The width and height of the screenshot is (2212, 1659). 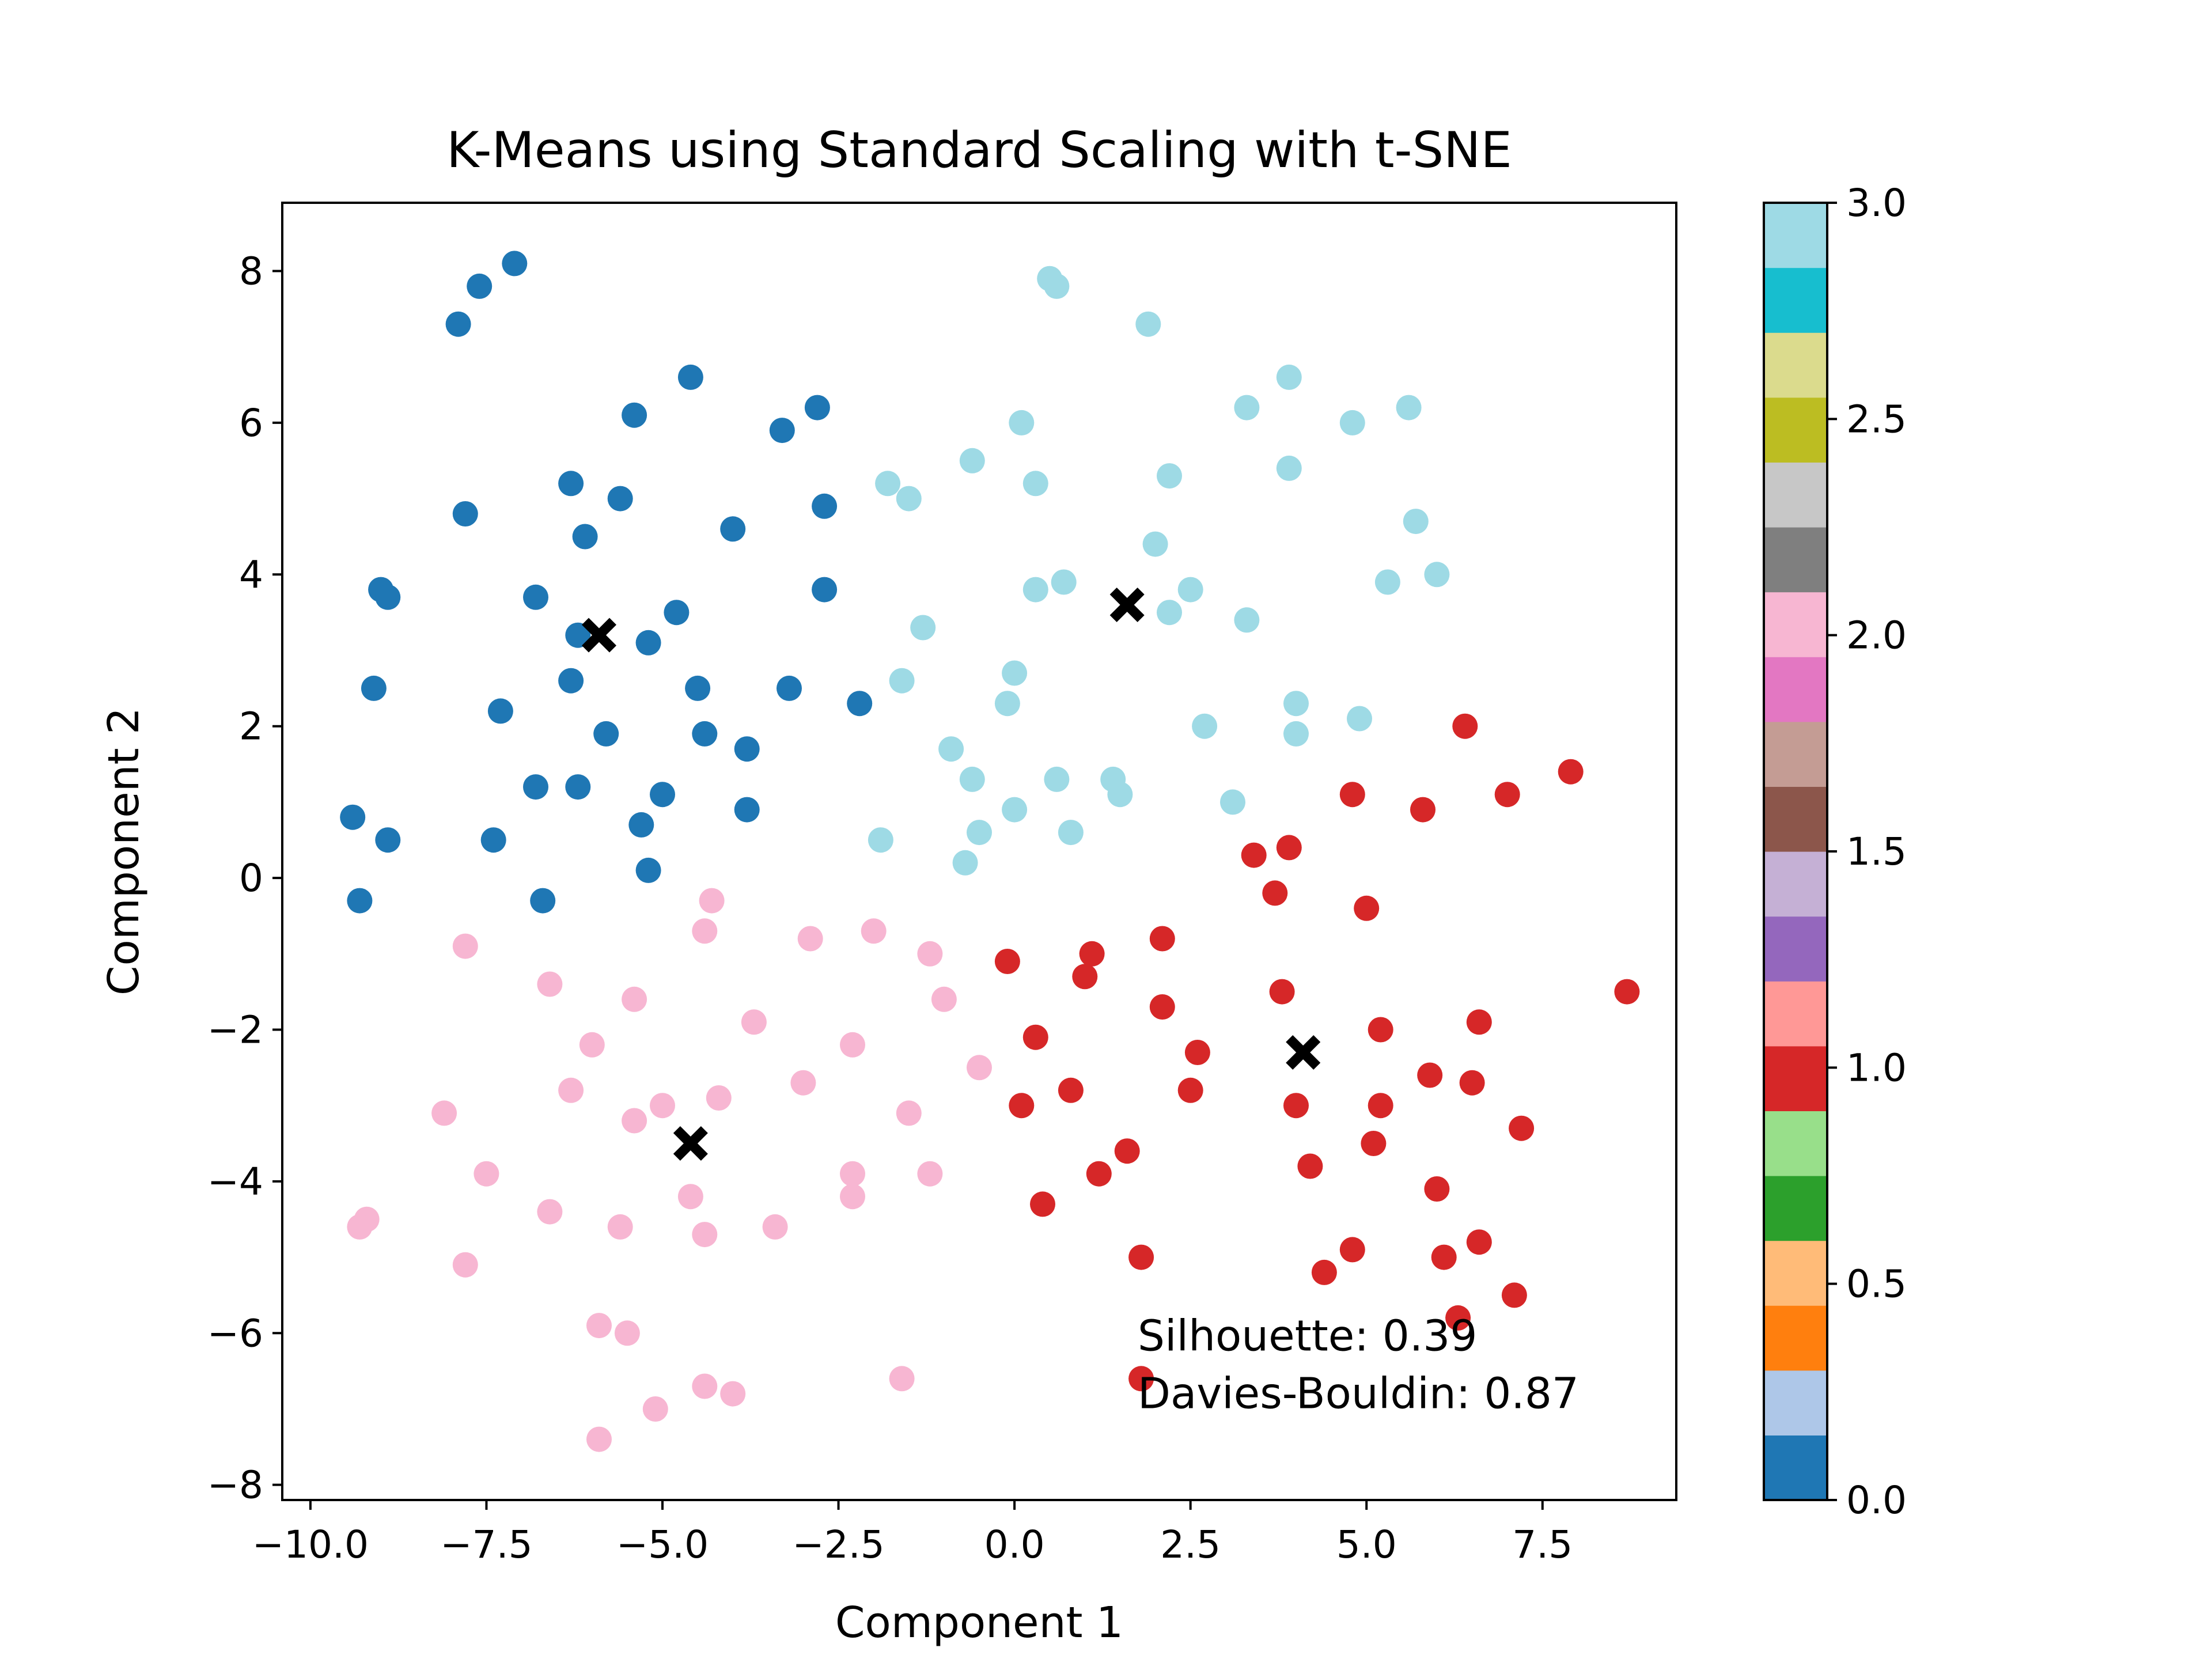 What do you see at coordinates (235, 1029) in the screenshot?
I see `y-tick-label: −2` at bounding box center [235, 1029].